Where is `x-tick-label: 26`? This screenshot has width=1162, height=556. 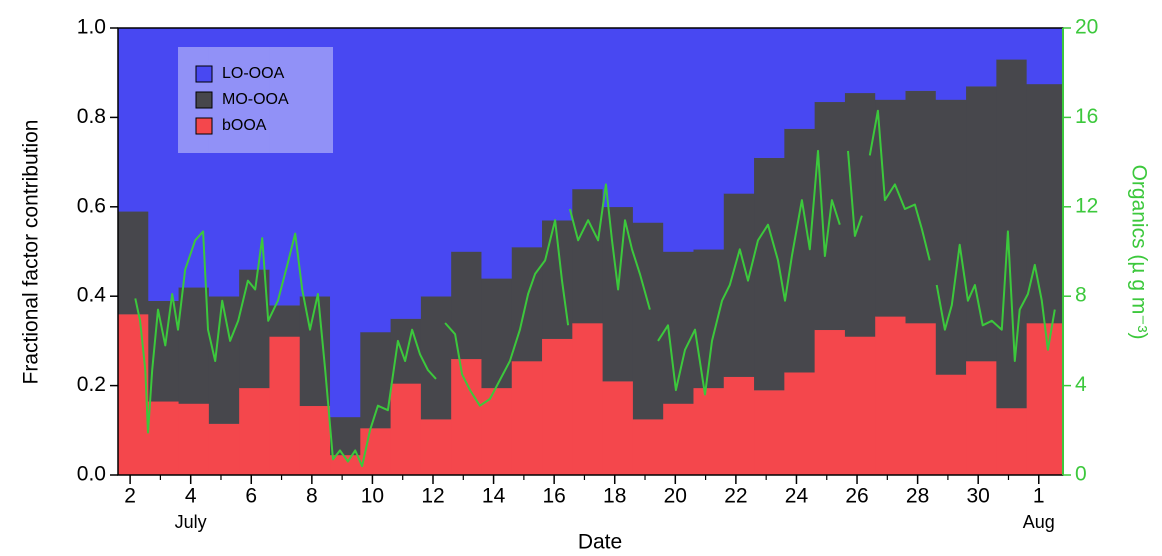
x-tick-label: 26 is located at coordinates (856, 496).